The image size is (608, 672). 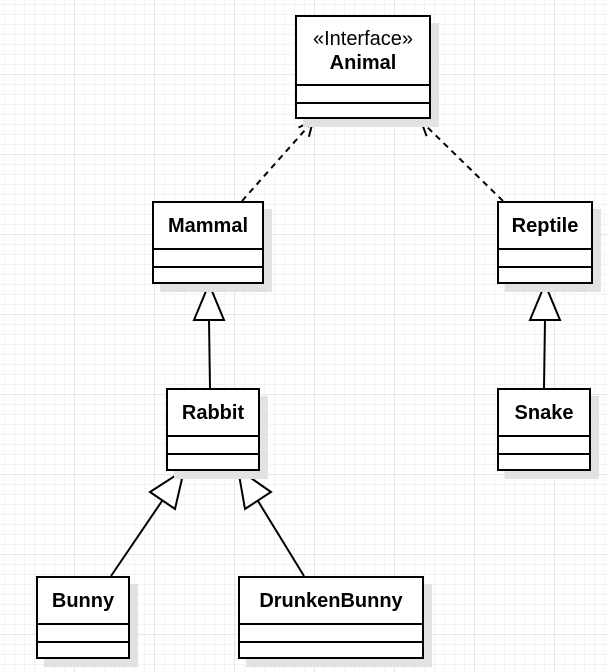 What do you see at coordinates (363, 62) in the screenshot?
I see `class-name: Animal` at bounding box center [363, 62].